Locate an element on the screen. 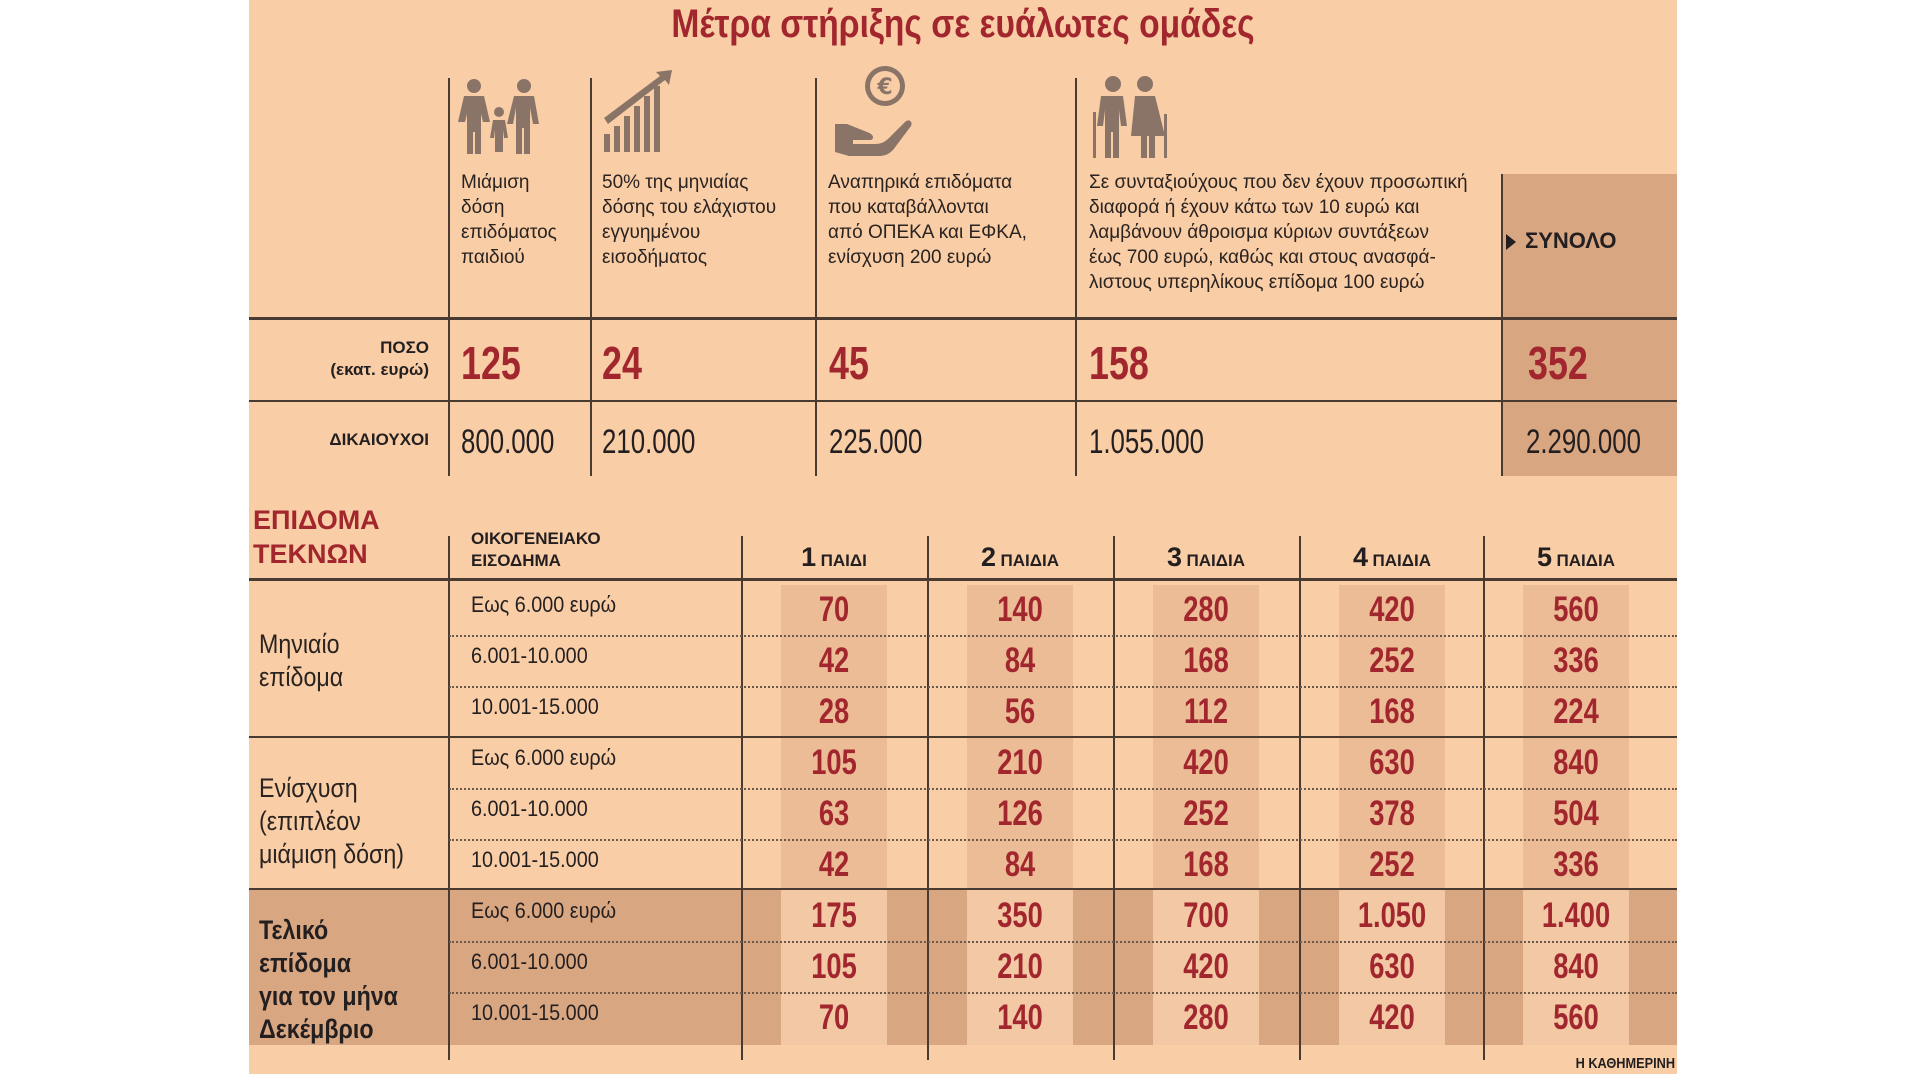  benefit-value: 224 is located at coordinates (1576, 711).